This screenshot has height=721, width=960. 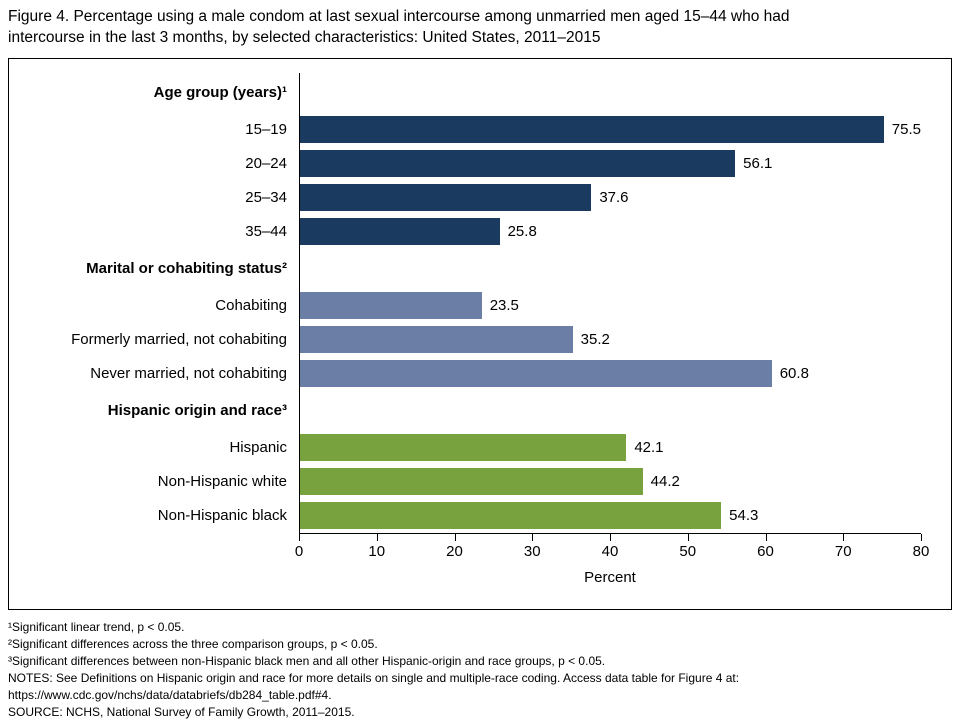 I want to click on group-header-label: Age group (years)¹, so click(x=220, y=93).